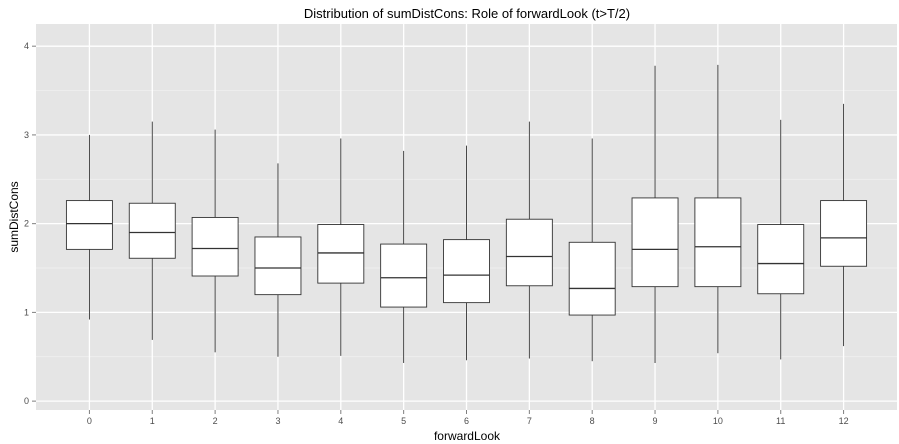 This screenshot has width=899, height=444. Describe the element at coordinates (26, 312) in the screenshot. I see `y-tick-label: 1` at that location.